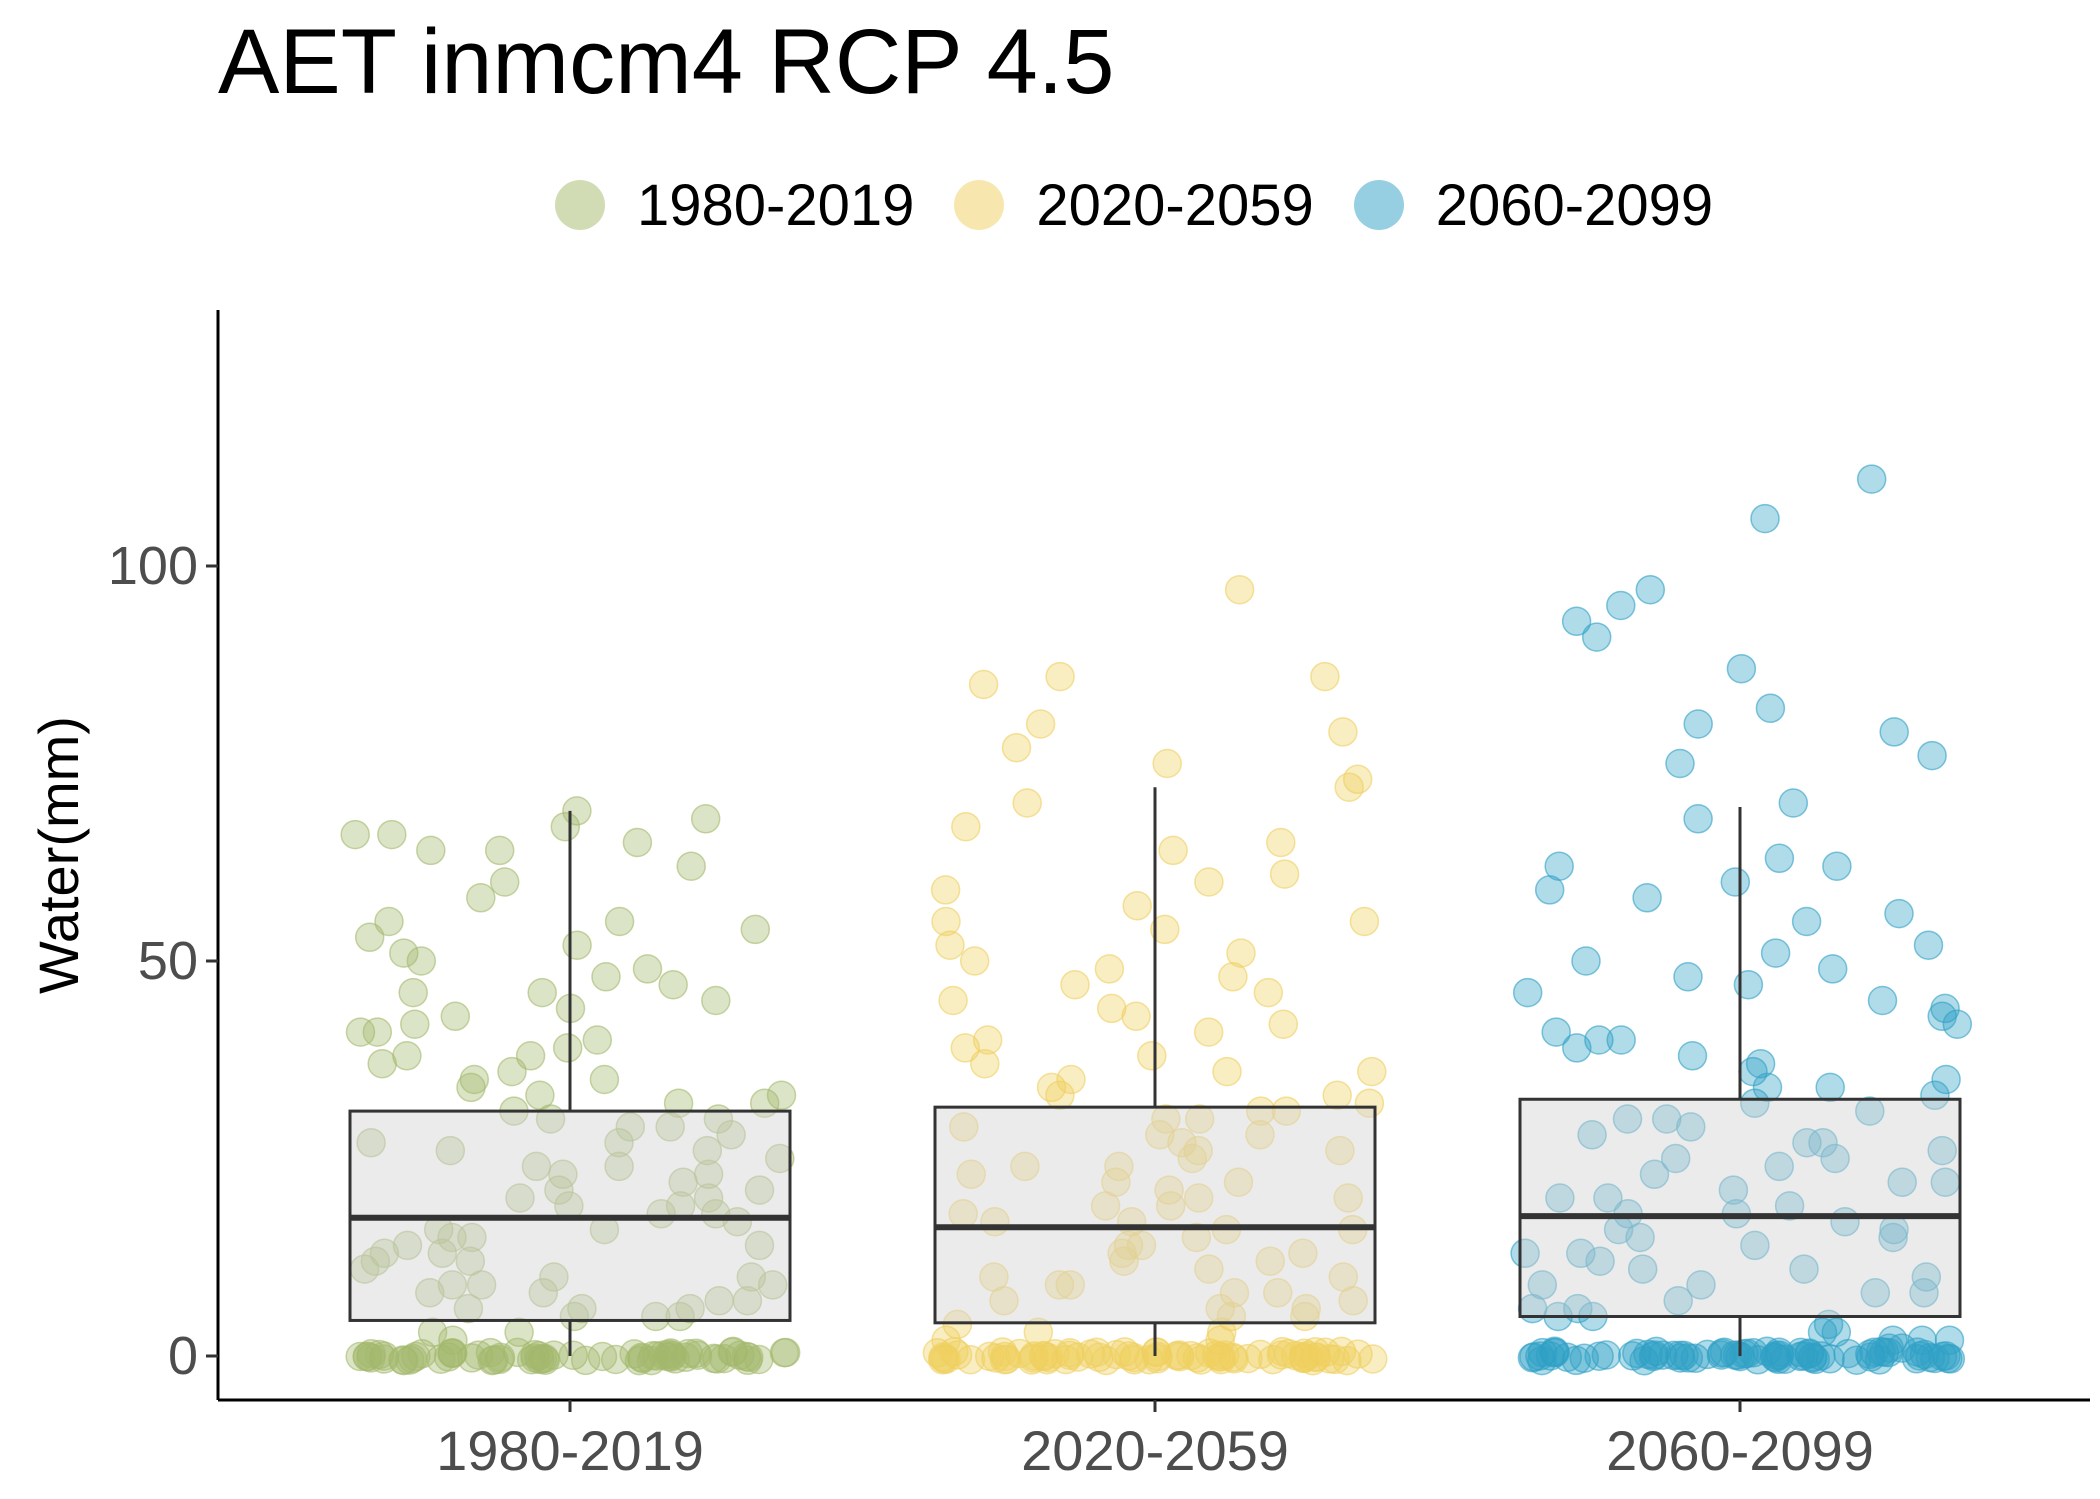  I want to click on chart-title: AET inmcm4 RCP 4.5, so click(666, 62).